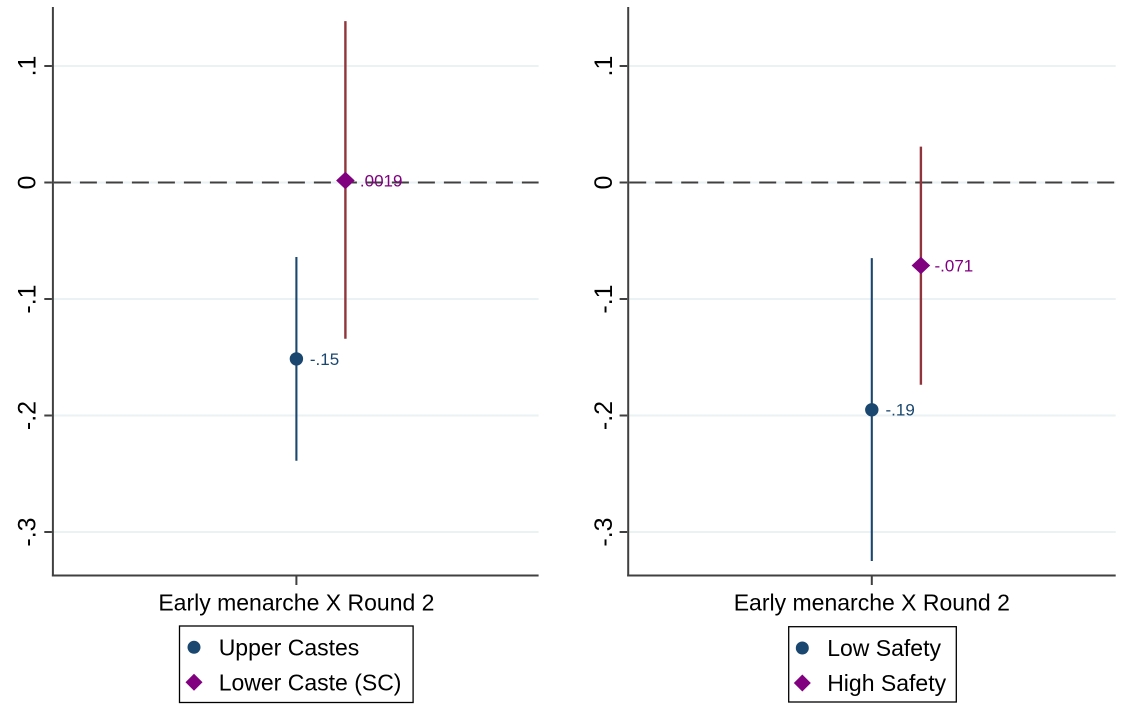 The height and width of the screenshot is (726, 1136). What do you see at coordinates (900, 410) in the screenshot?
I see `svg-text: -.19` at bounding box center [900, 410].